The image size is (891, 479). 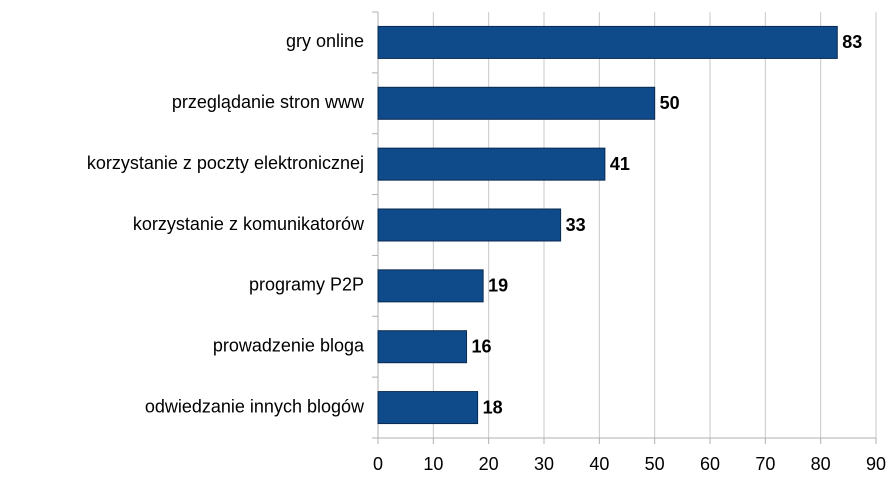 What do you see at coordinates (433, 464) in the screenshot?
I see `x-tick-label: 10` at bounding box center [433, 464].